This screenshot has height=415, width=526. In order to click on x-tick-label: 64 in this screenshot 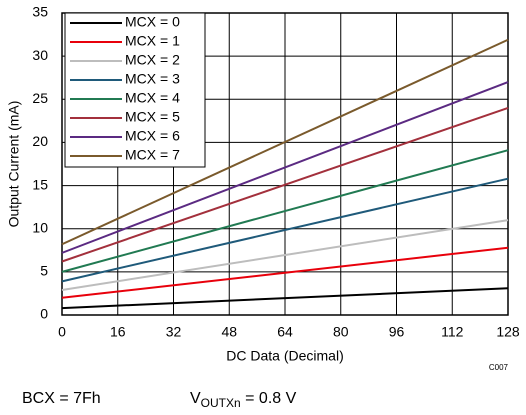, I will do `click(285, 332)`.